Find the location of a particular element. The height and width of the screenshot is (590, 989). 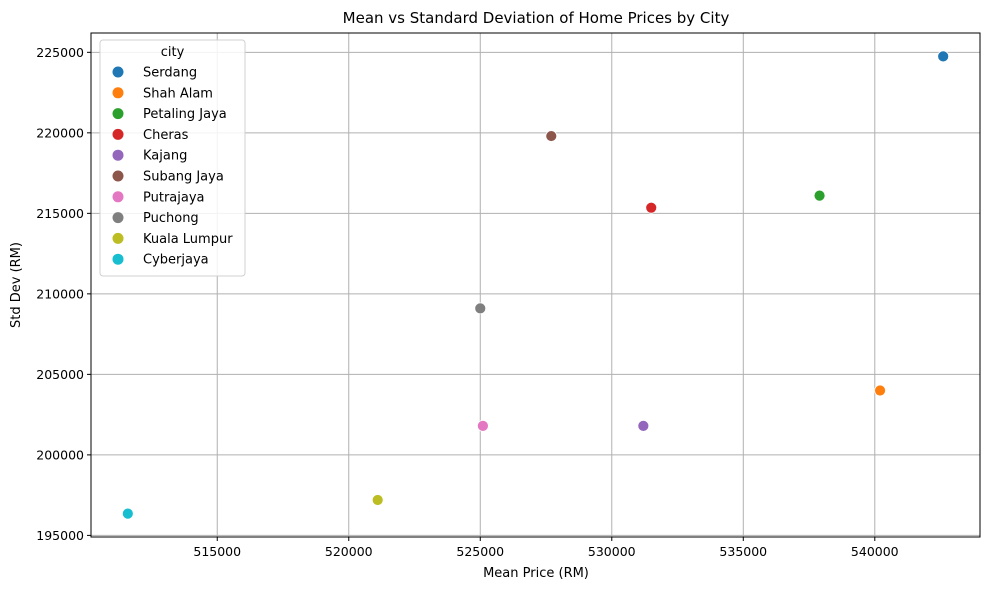

legend-entry: Putrajaya is located at coordinates (174, 197).